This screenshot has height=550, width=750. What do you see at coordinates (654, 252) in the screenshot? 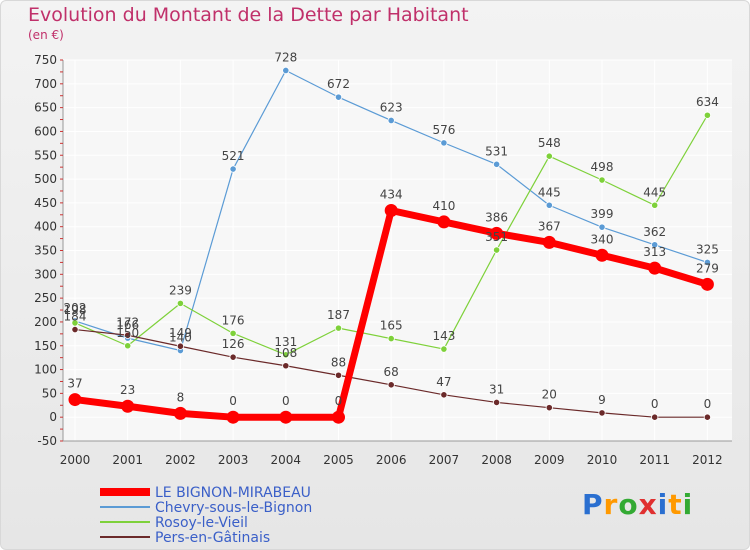
I see `data-label: 313` at bounding box center [654, 252].